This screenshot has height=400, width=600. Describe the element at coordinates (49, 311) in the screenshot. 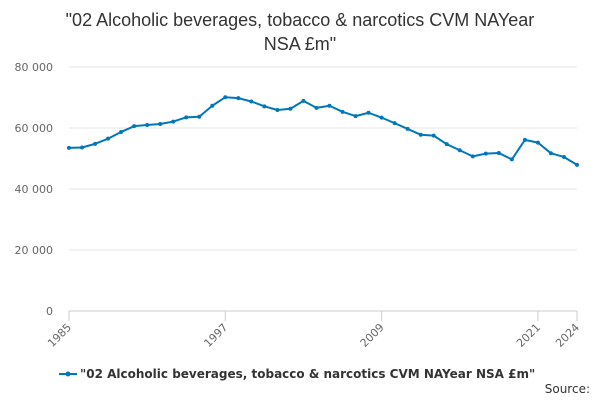

I see `y-tick-label: 0` at that location.